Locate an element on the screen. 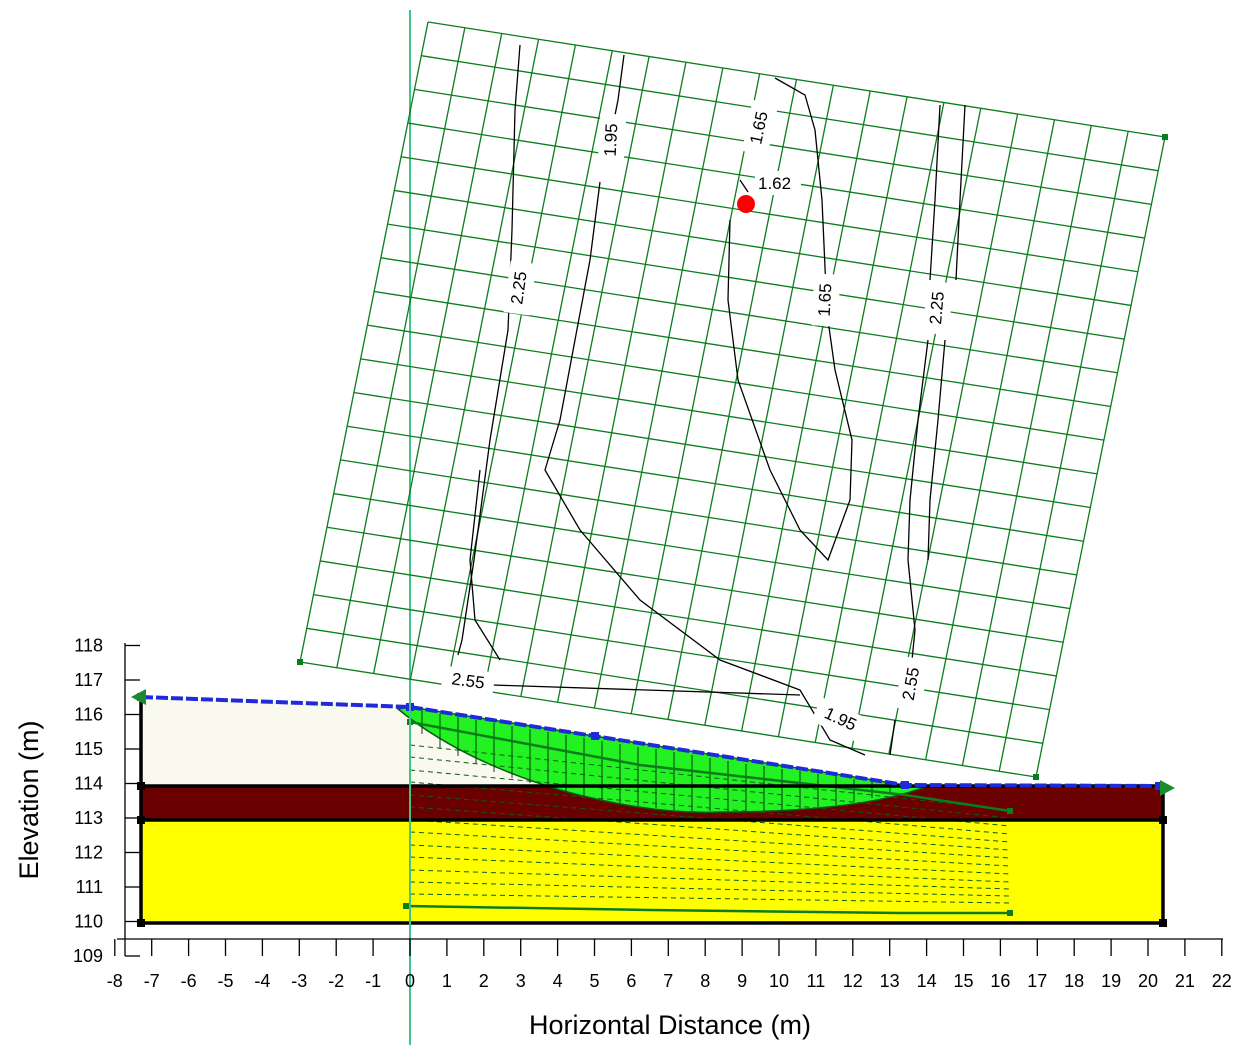  x-tick-label: 17 is located at coordinates (1037, 981).